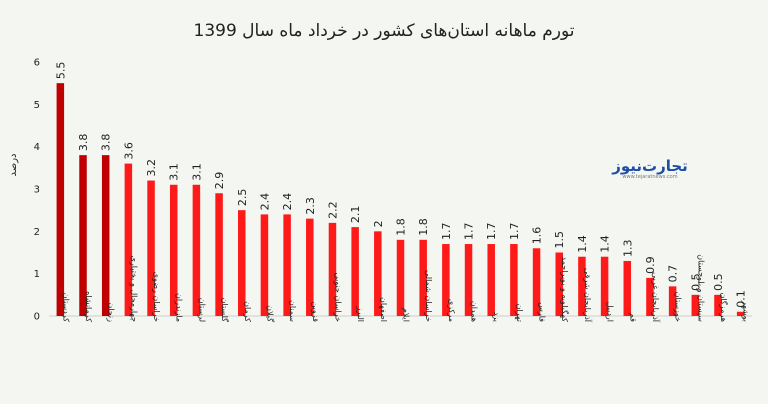  What do you see at coordinates (310, 206) in the screenshot?
I see `data-label: 2.3` at bounding box center [310, 206].